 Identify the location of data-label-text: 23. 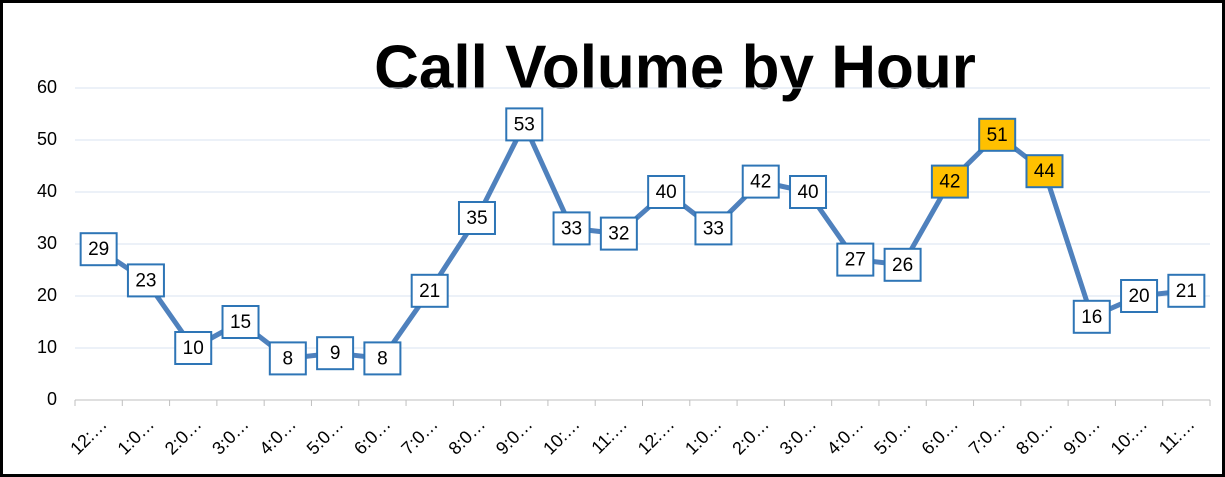
(145, 280).